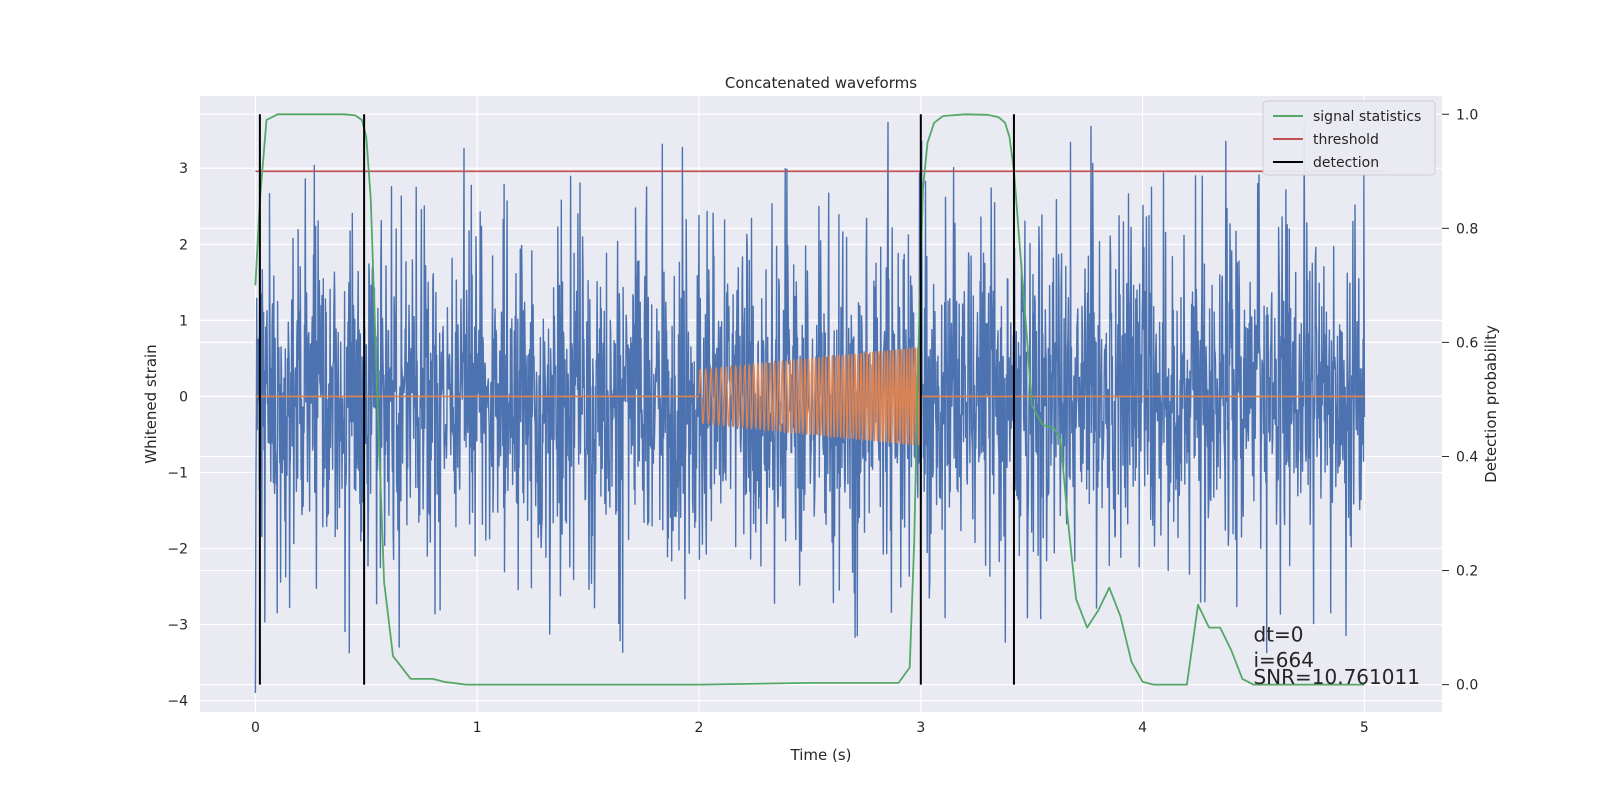 Image resolution: width=1600 pixels, height=800 pixels. Describe the element at coordinates (177, 473) in the screenshot. I see `left-y-tick-label: −1` at that location.